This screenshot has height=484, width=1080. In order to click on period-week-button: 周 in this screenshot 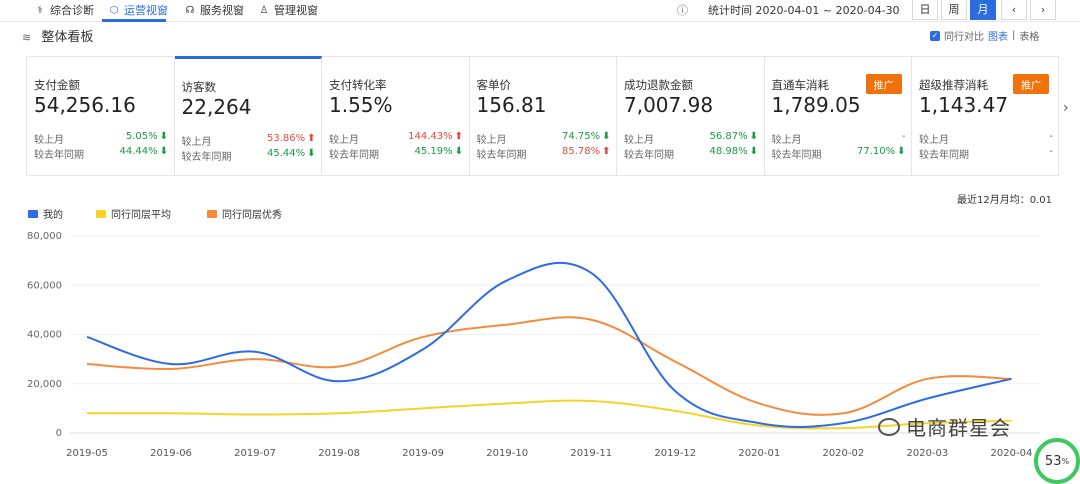, I will do `click(954, 10)`.